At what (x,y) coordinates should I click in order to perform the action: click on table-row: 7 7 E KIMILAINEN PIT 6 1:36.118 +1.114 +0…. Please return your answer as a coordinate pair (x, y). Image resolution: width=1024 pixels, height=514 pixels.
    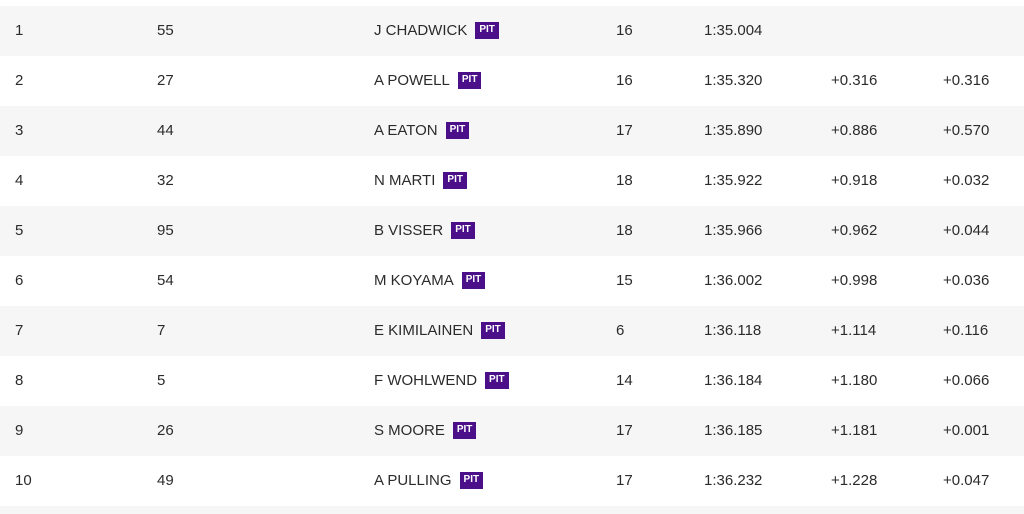
    Looking at the image, I should click on (512, 331).